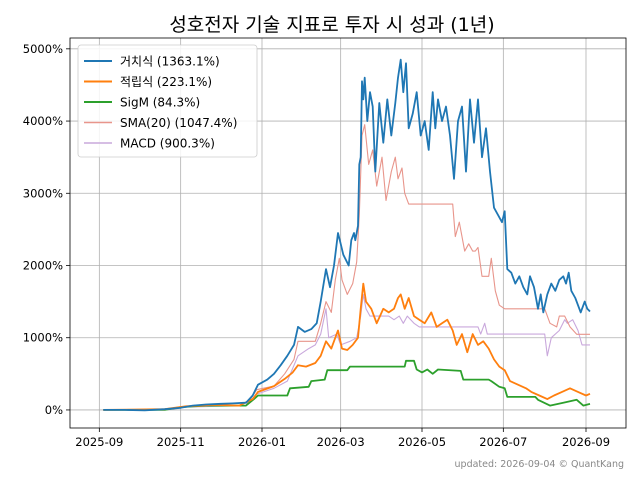  What do you see at coordinates (43, 338) in the screenshot?
I see `y-tick-label: 1000%` at bounding box center [43, 338].